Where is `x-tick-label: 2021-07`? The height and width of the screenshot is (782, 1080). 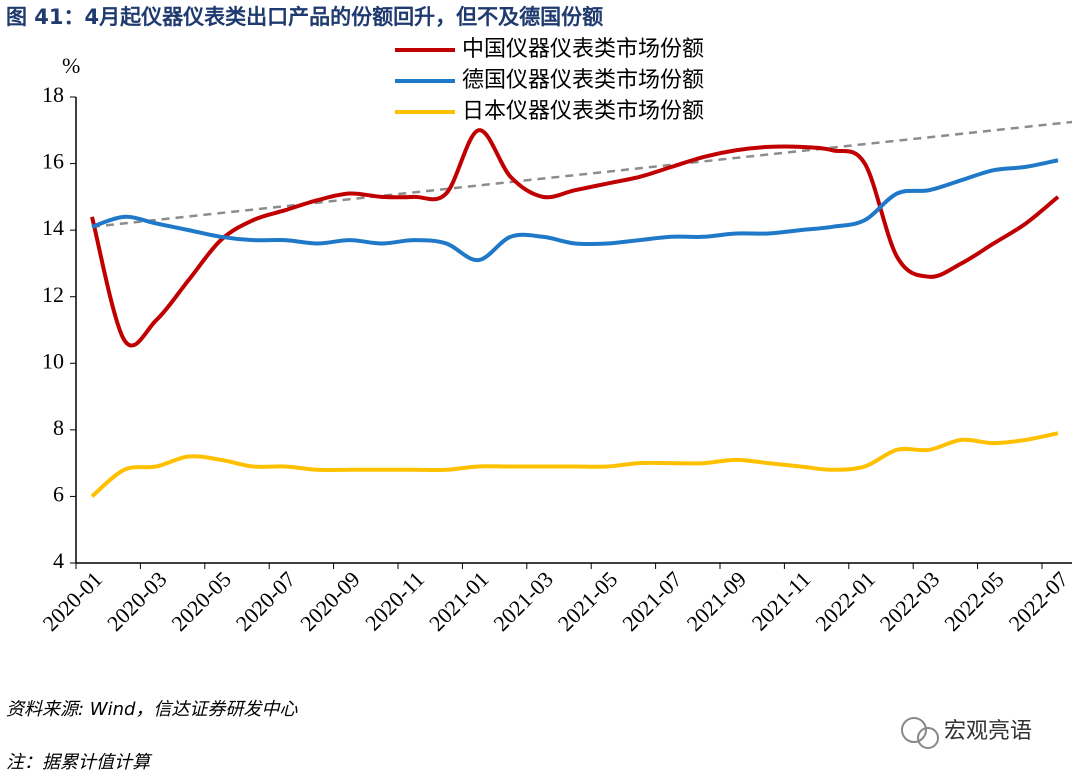 x-tick-label: 2021-07 is located at coordinates (652, 601).